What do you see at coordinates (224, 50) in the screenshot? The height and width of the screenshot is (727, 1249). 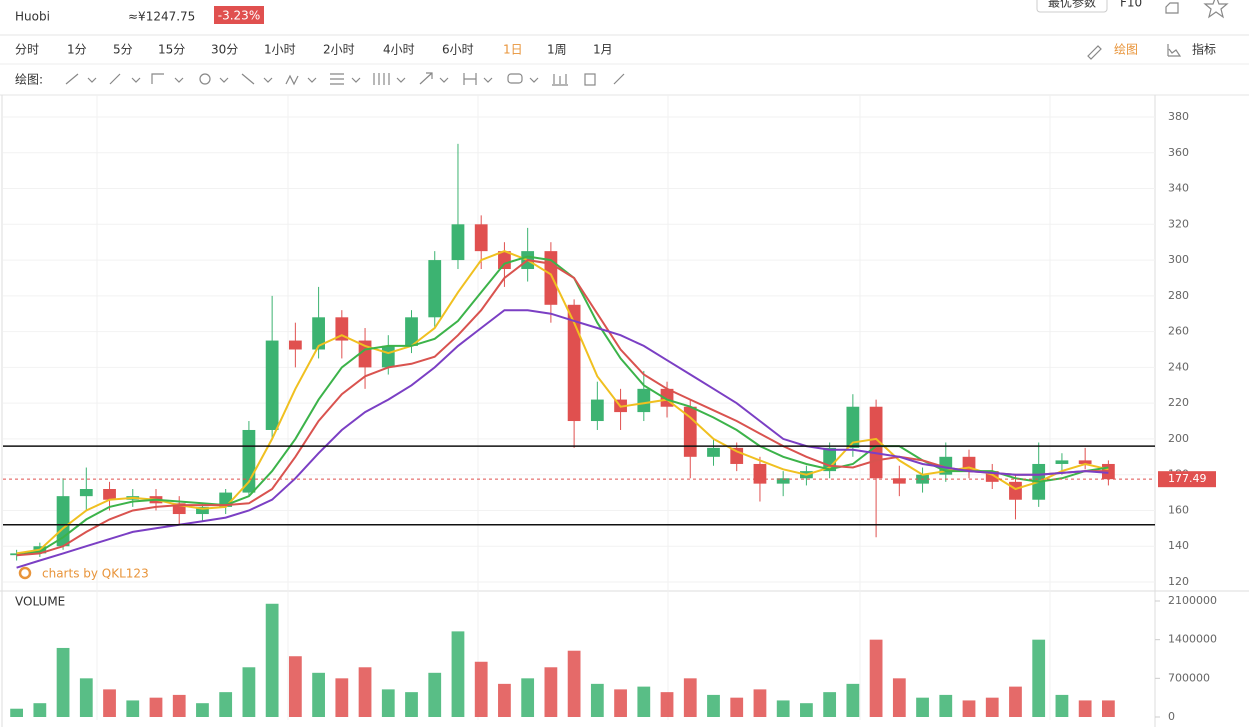 I see `interval-button: 30分` at bounding box center [224, 50].